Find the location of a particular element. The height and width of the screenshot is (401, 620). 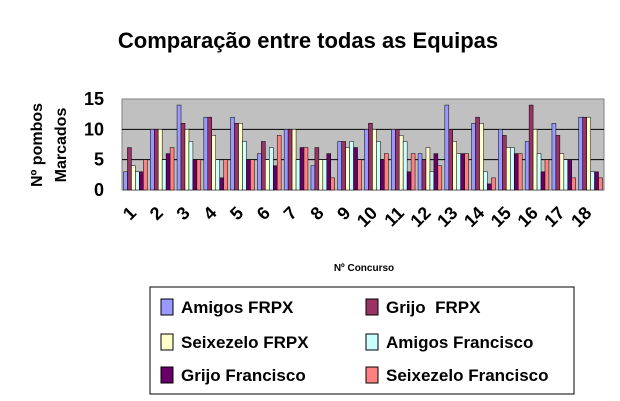

y-axis-label: Nº pombos Marcados is located at coordinates (49, 145).